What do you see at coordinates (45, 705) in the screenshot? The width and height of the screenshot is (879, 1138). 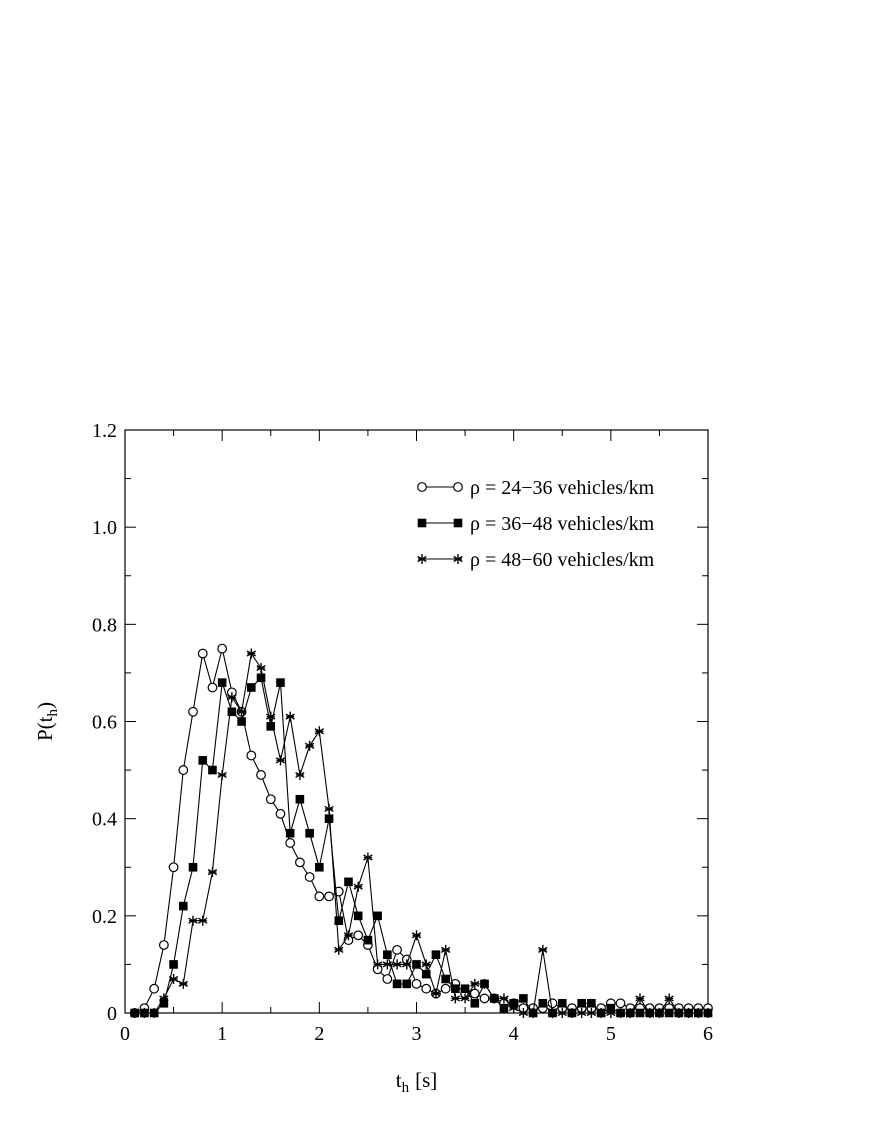 I see `y-axis-label-close: )` at bounding box center [45, 705].